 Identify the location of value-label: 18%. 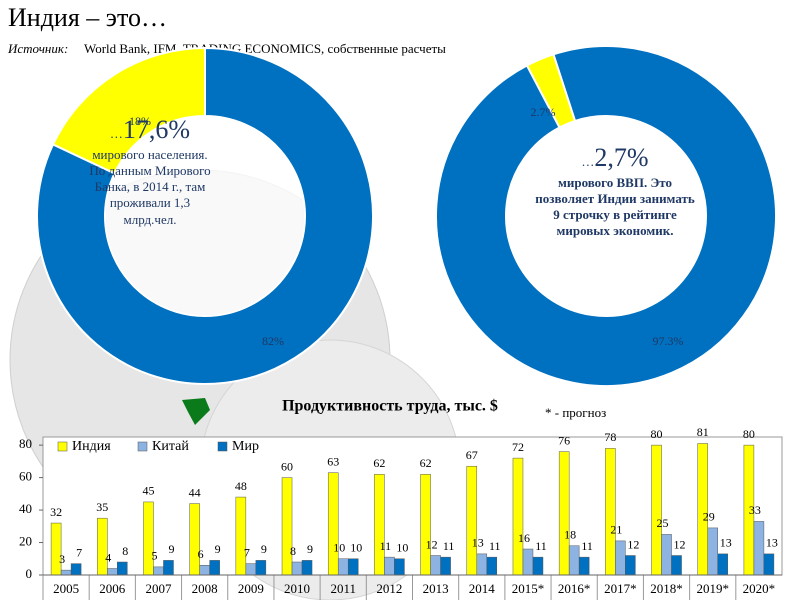
(140, 121).